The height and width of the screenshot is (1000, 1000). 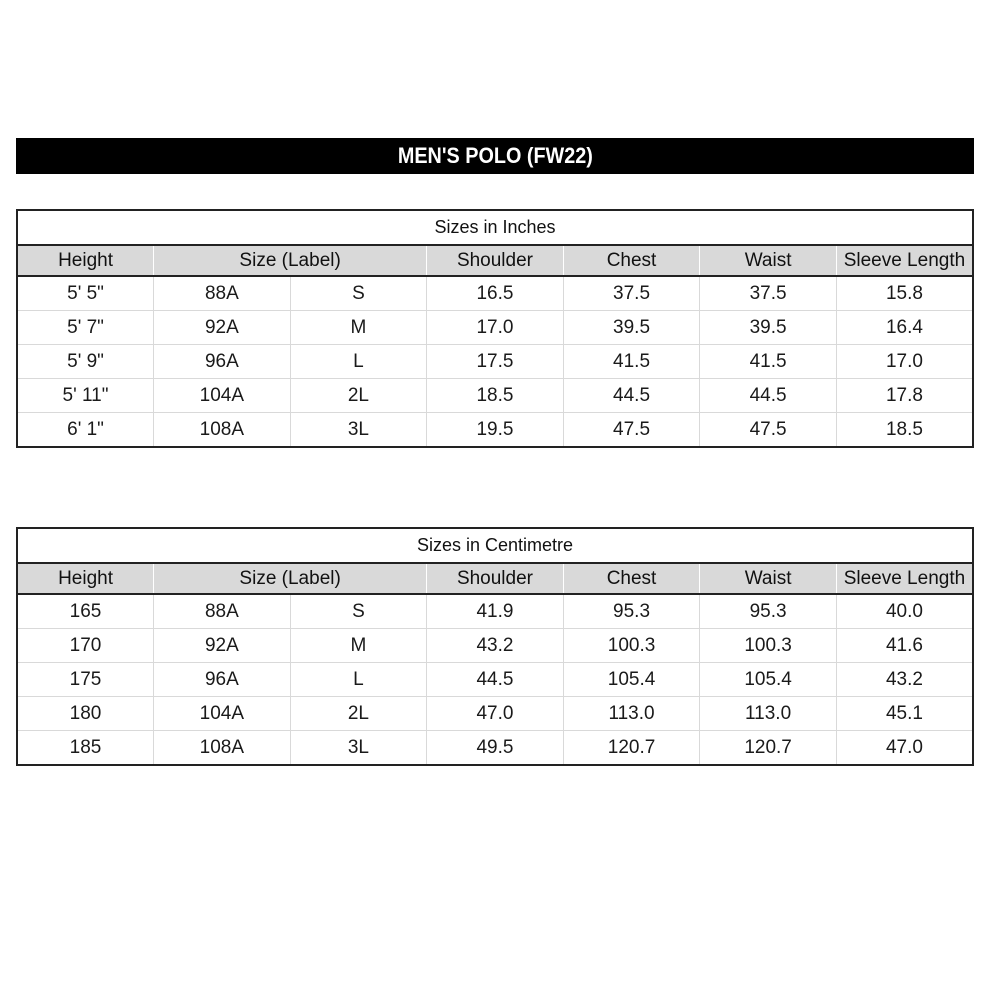 I want to click on table-cell: 17.8, so click(x=904, y=395).